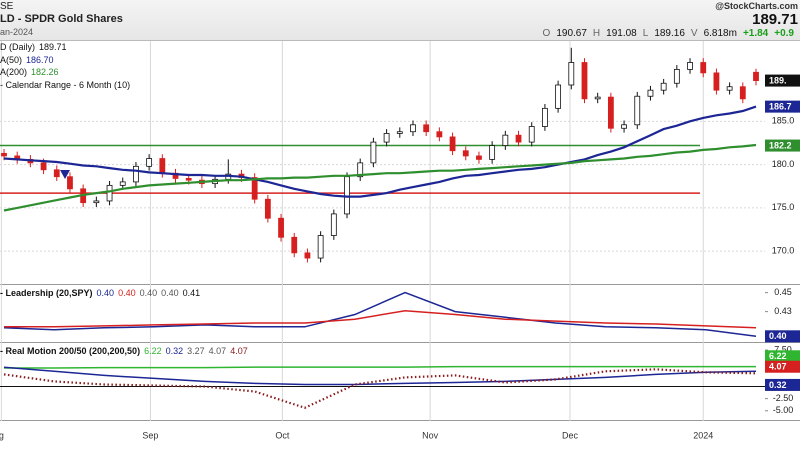 The height and width of the screenshot is (450, 800). I want to click on y-tick-label: 175.0, so click(783, 207).